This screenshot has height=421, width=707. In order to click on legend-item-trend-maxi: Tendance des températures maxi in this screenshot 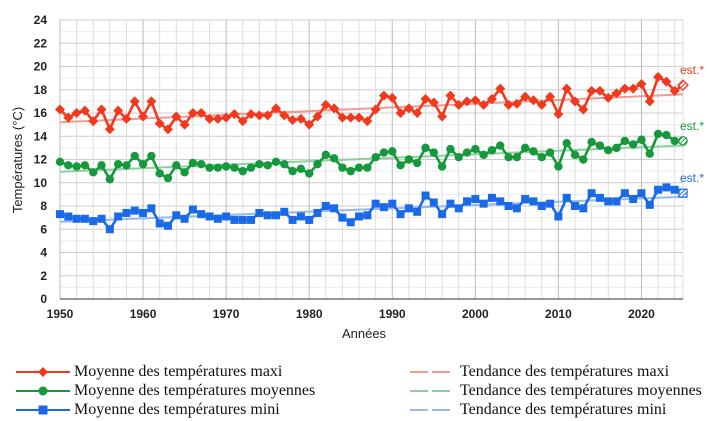, I will do `click(556, 371)`.